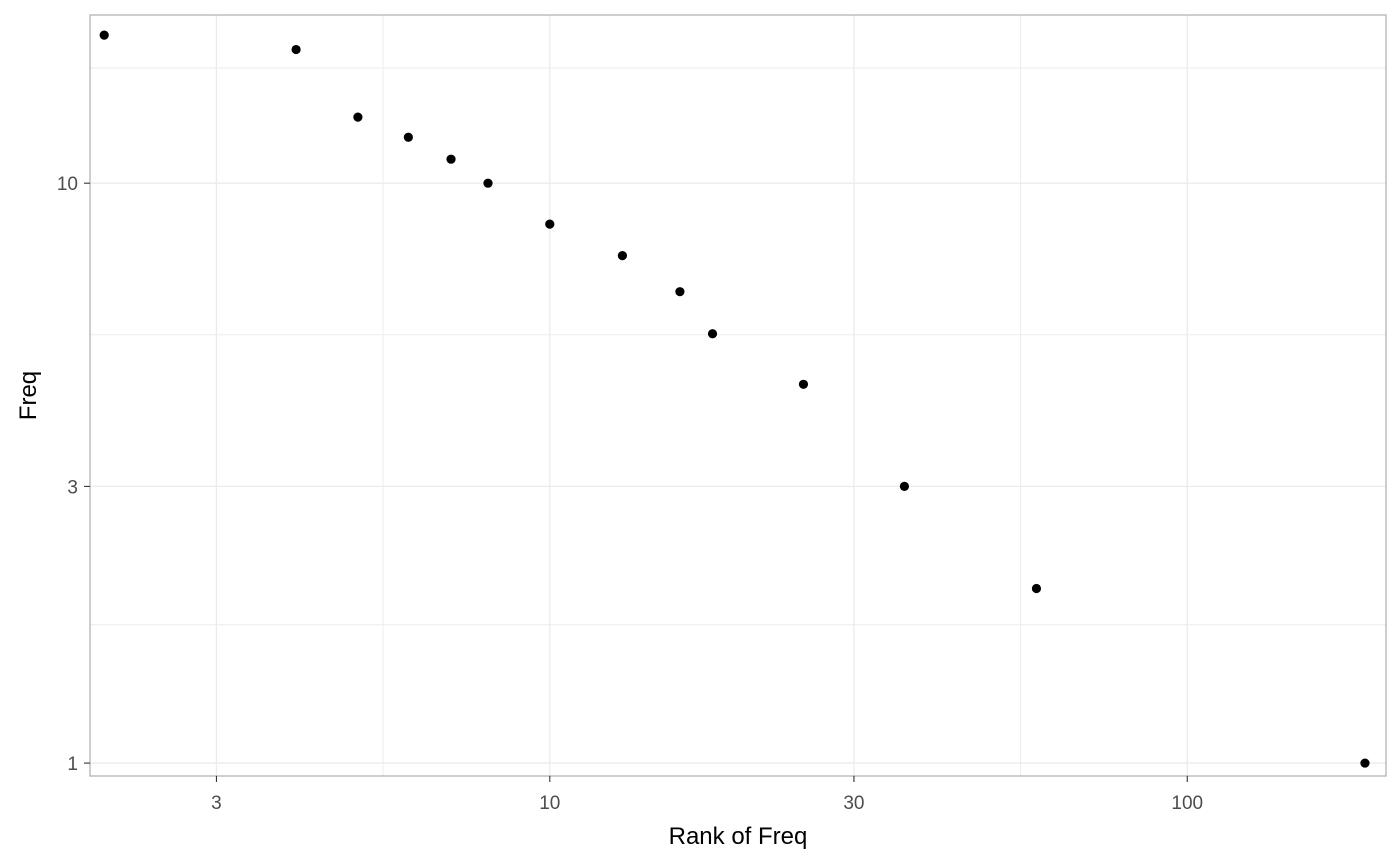 This screenshot has width=1400, height=865. I want to click on y-tick-label-0: 1, so click(72, 764).